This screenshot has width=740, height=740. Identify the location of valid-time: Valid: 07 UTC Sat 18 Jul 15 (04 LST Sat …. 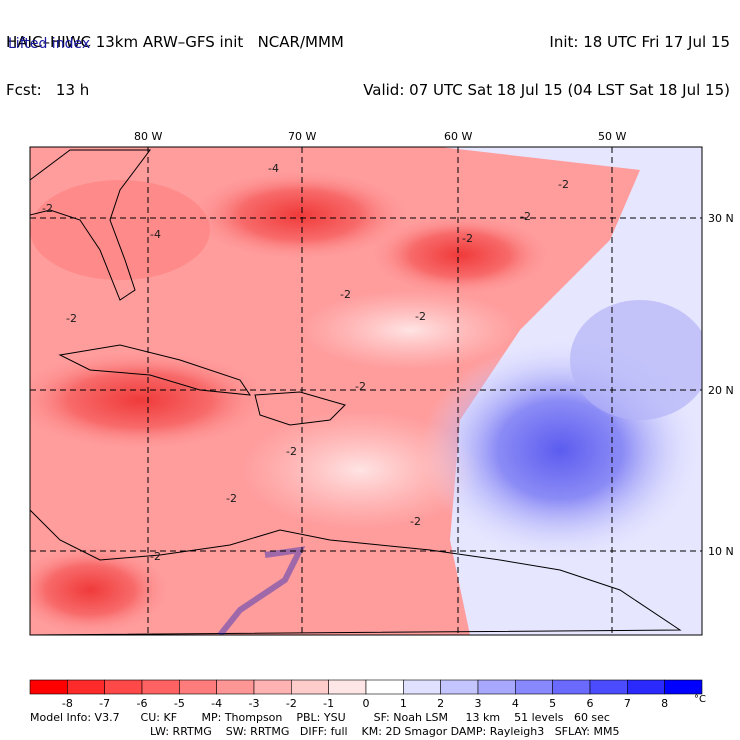
(546, 90).